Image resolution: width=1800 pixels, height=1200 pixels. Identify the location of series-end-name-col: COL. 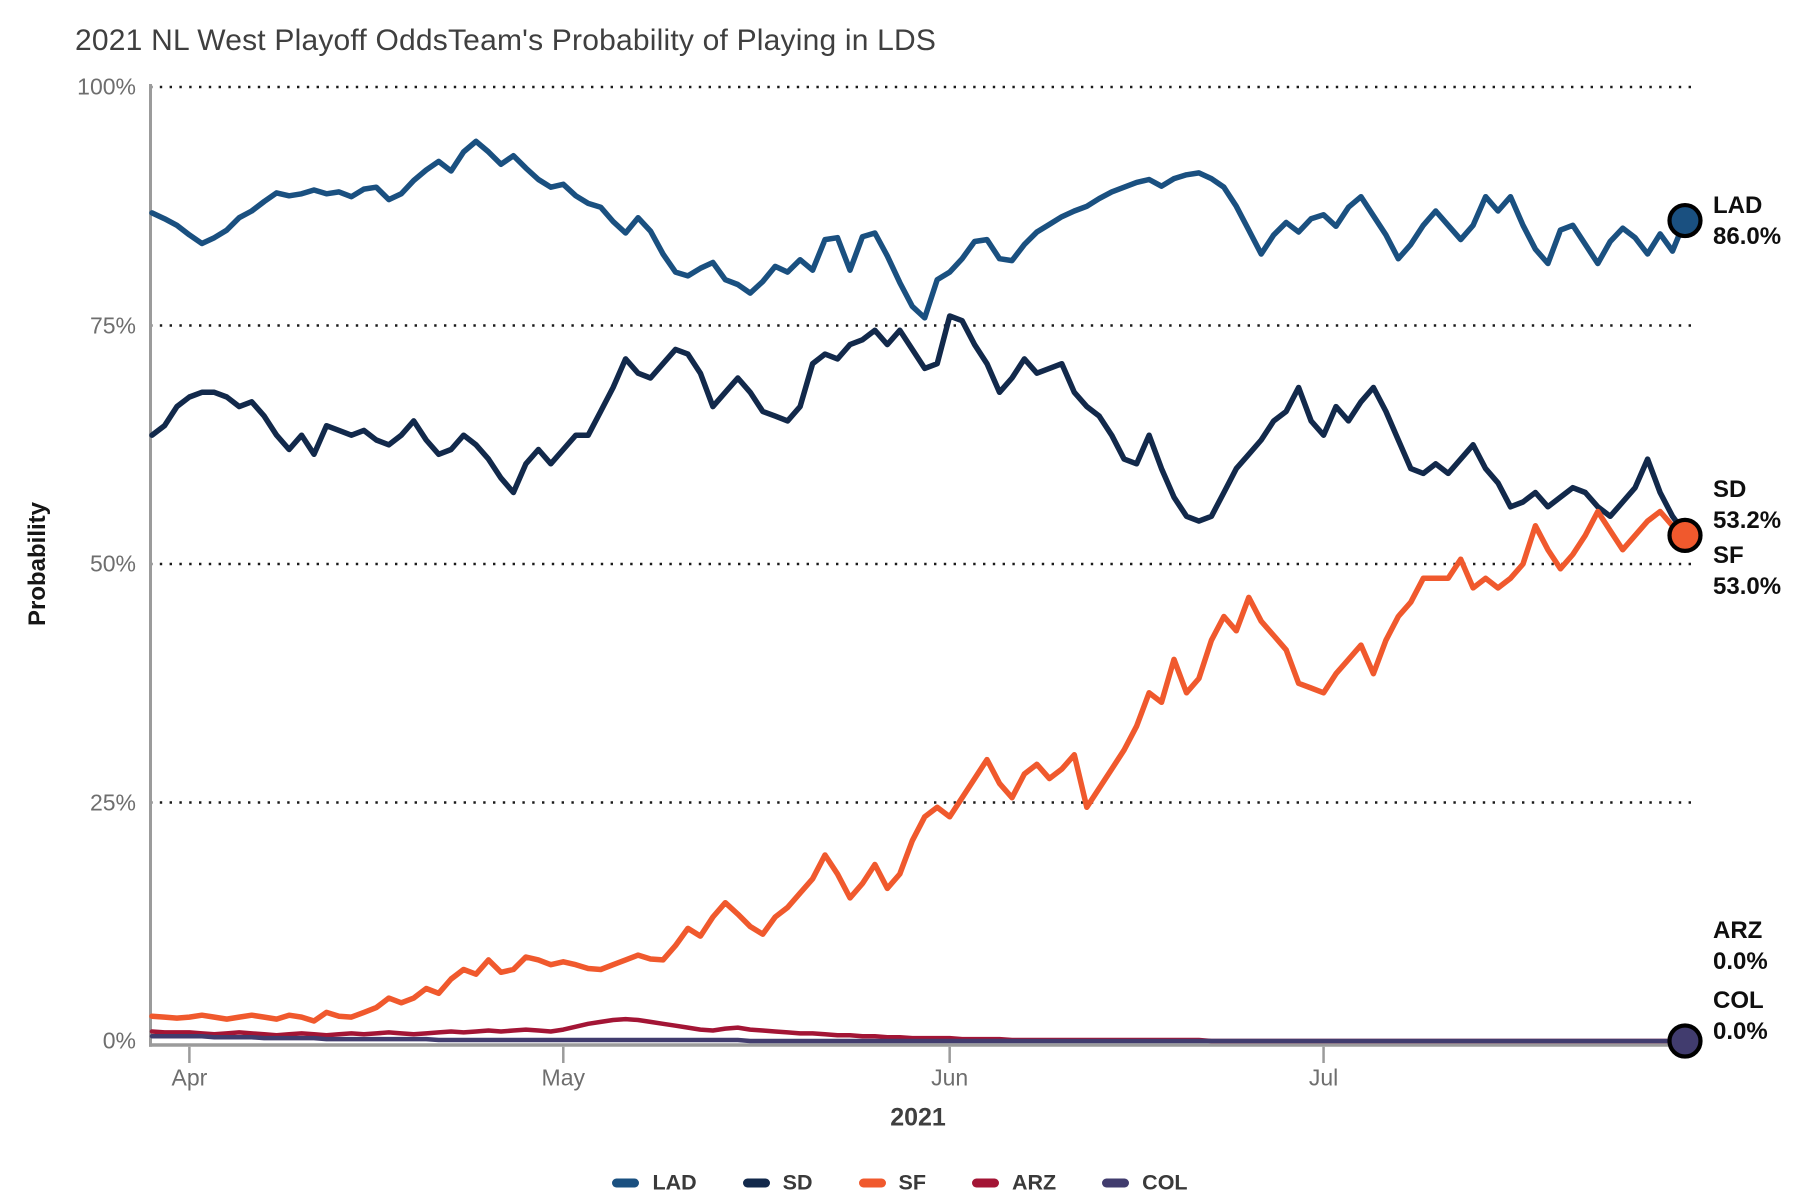
(1738, 1000).